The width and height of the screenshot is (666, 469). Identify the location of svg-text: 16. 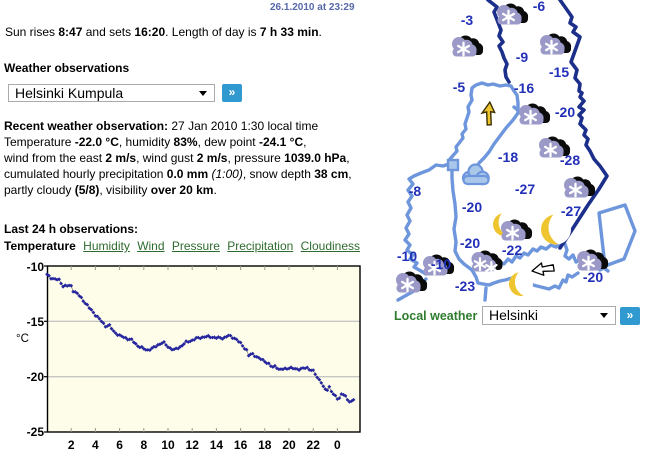
(241, 445).